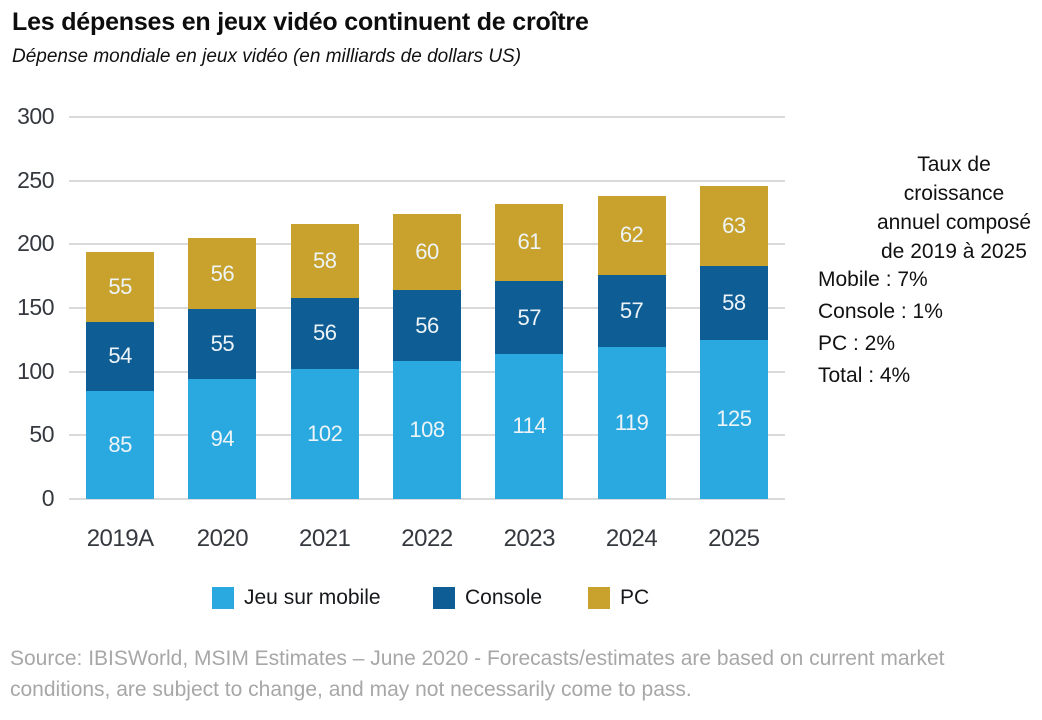  I want to click on x-axis-tick-label: 2021, so click(325, 538).